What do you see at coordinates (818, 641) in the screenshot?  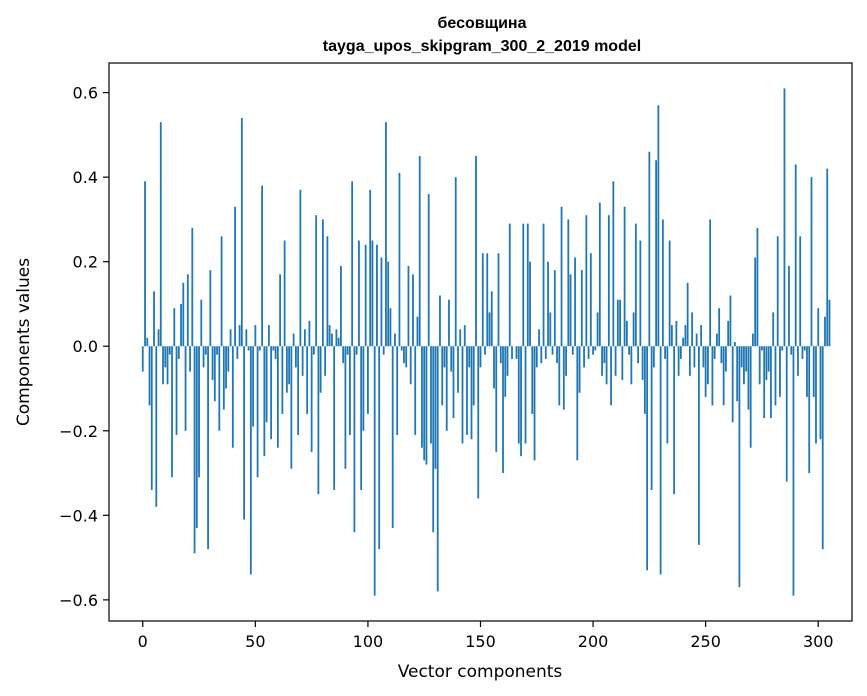 I see `x-tick-label: 300` at bounding box center [818, 641].